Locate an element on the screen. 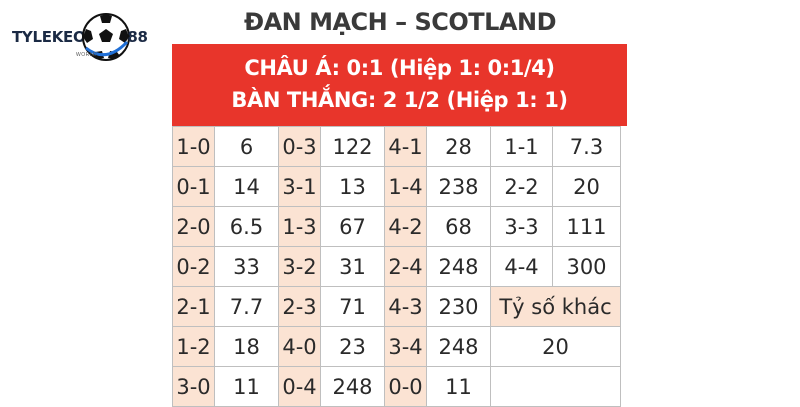  table-row: 2-1 7.7 2-3 71 4-3 230 Tỷ số khác is located at coordinates (396, 306).